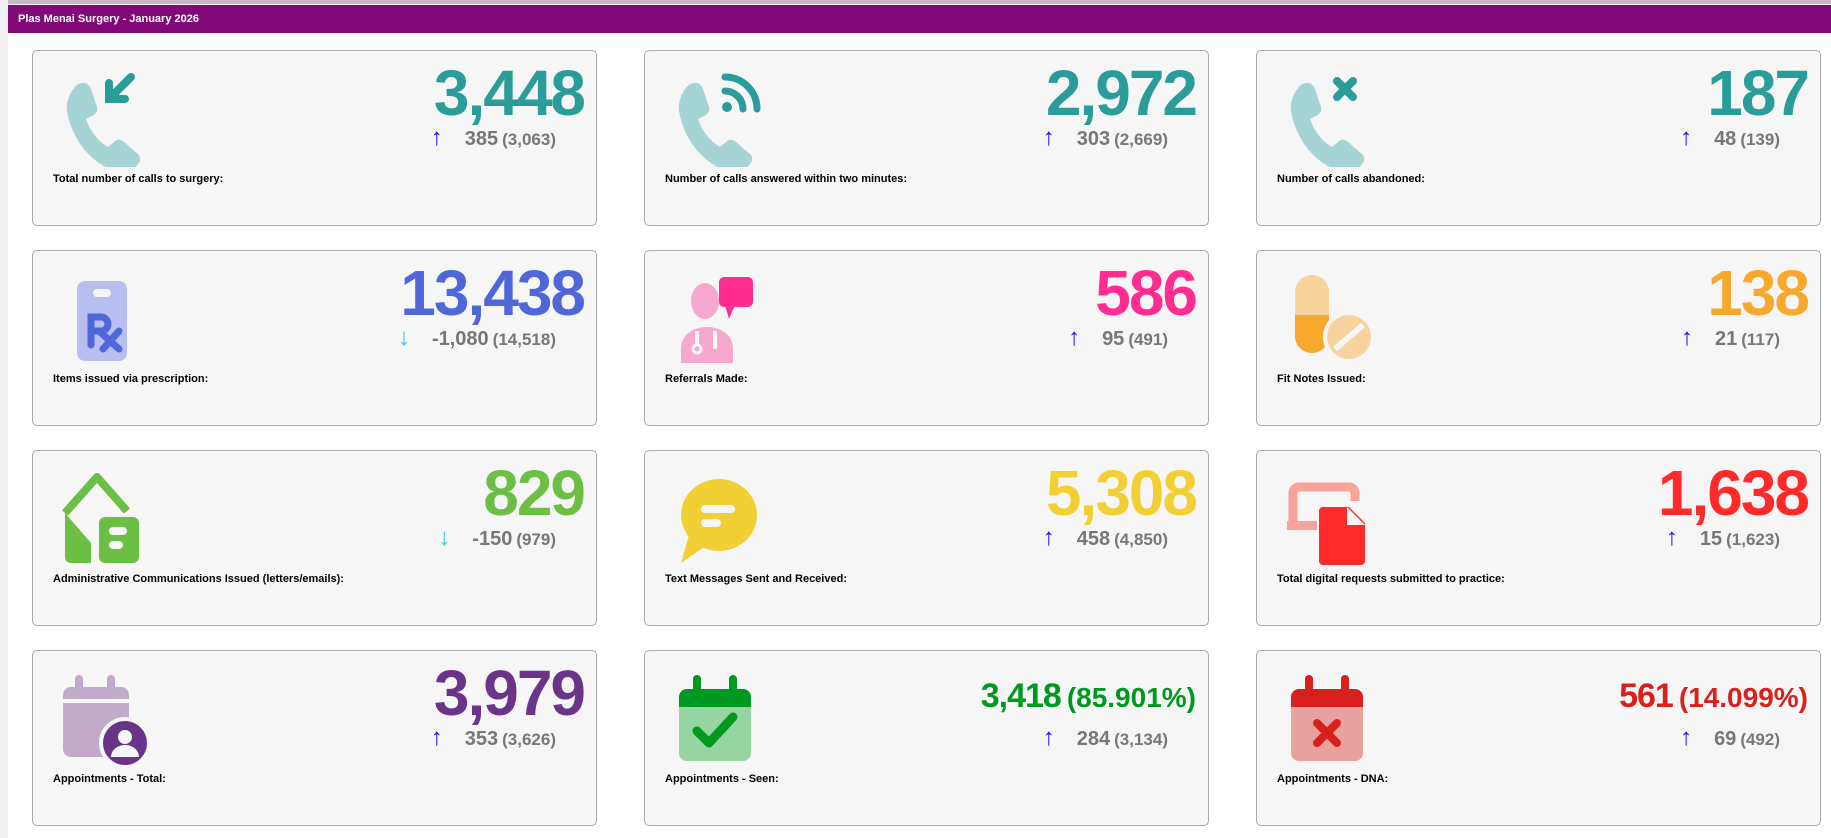 Image resolution: width=1831 pixels, height=838 pixels. I want to click on kpi-delta: 458, so click(1093, 539).